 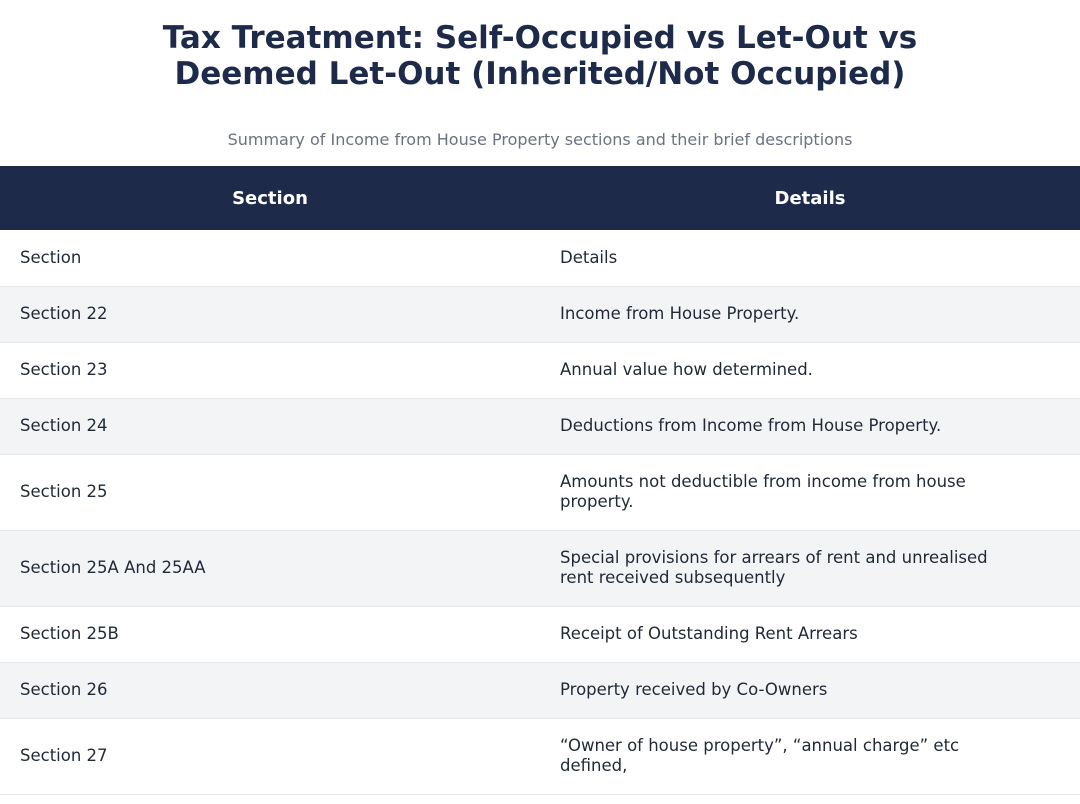 I want to click on details-cell: Property received by Co-Owners, so click(x=810, y=690).